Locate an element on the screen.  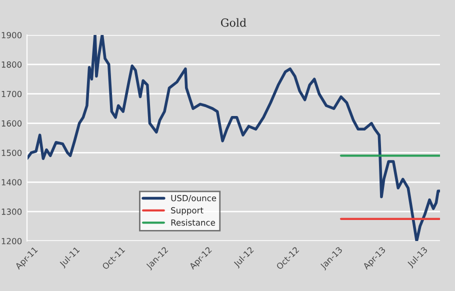
legend-label: USD/ounce is located at coordinates (193, 198).